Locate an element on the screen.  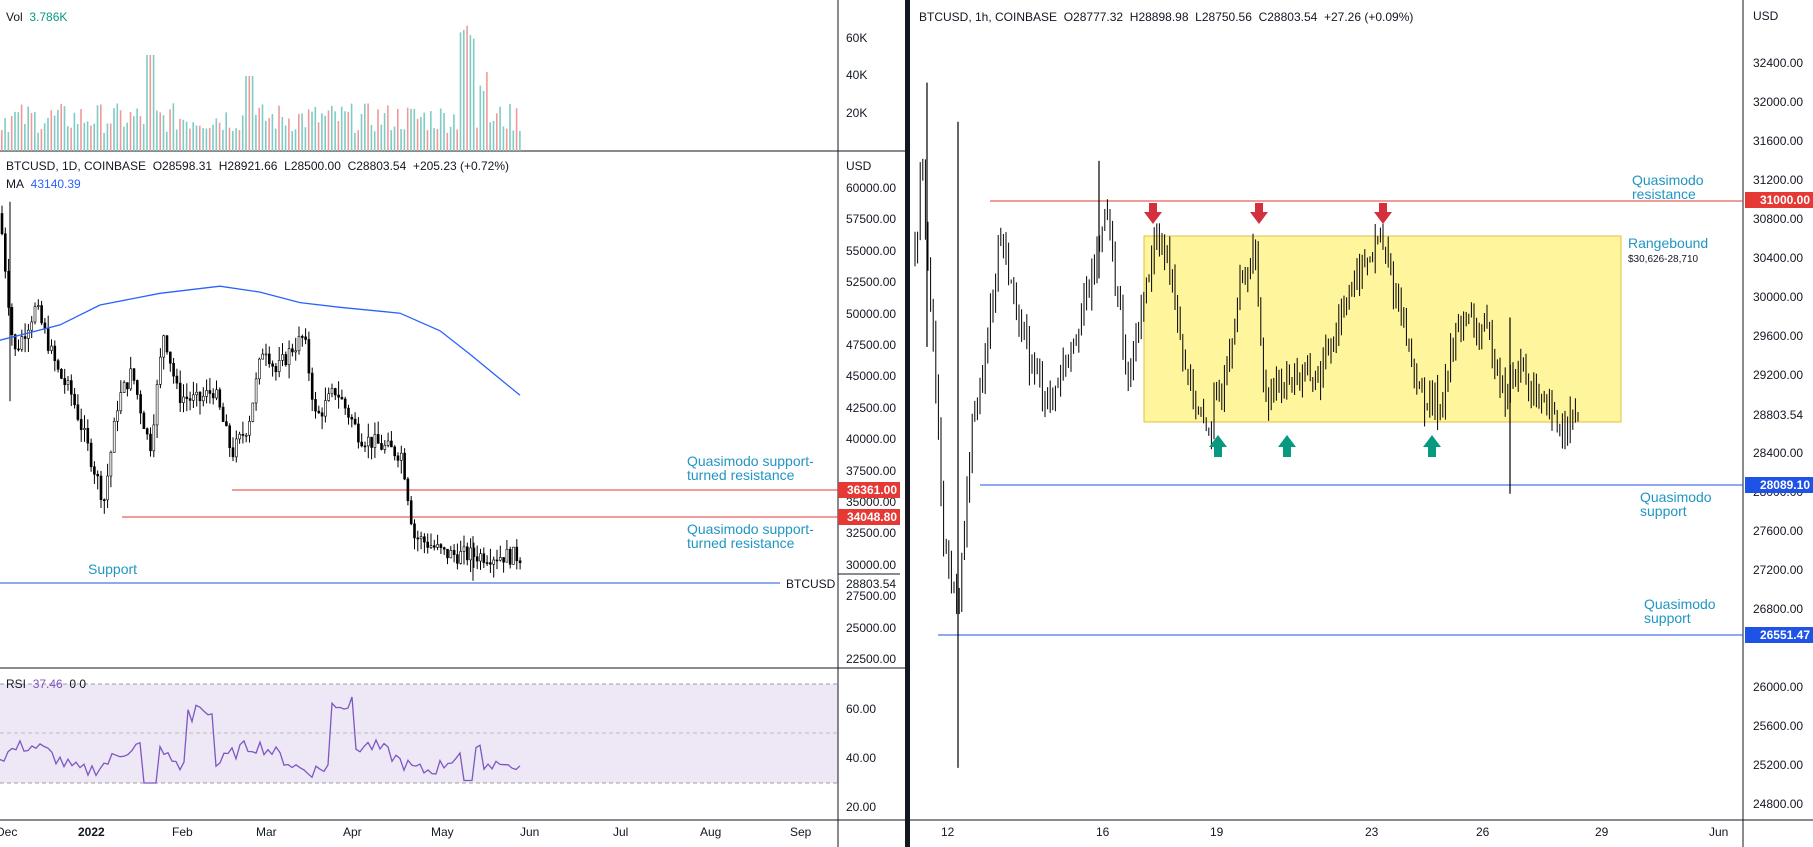
right-price-tick-0: 32400.00 is located at coordinates (1778, 63).